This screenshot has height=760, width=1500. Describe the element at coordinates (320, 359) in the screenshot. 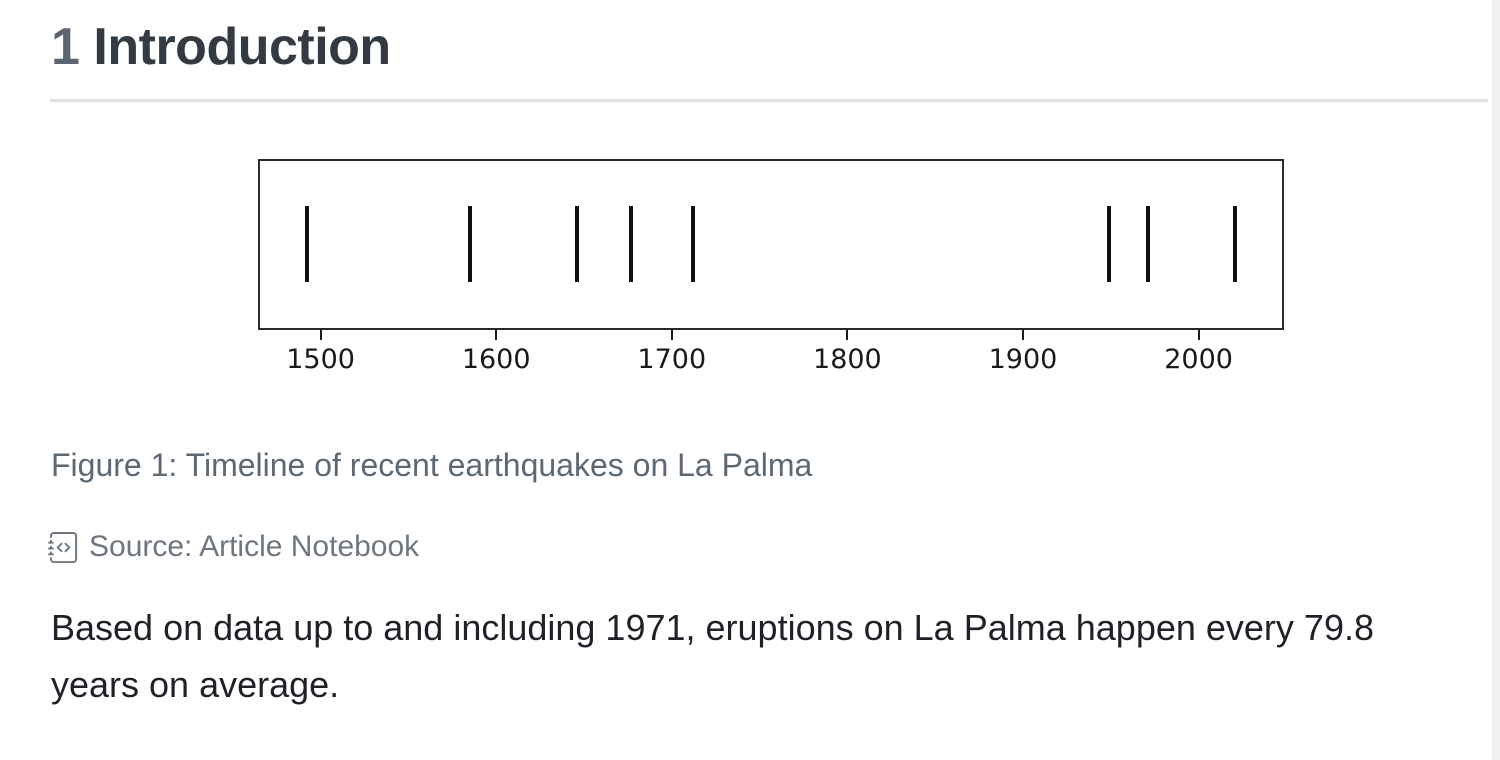

I see `x-tick-label-1500: 1500` at that location.